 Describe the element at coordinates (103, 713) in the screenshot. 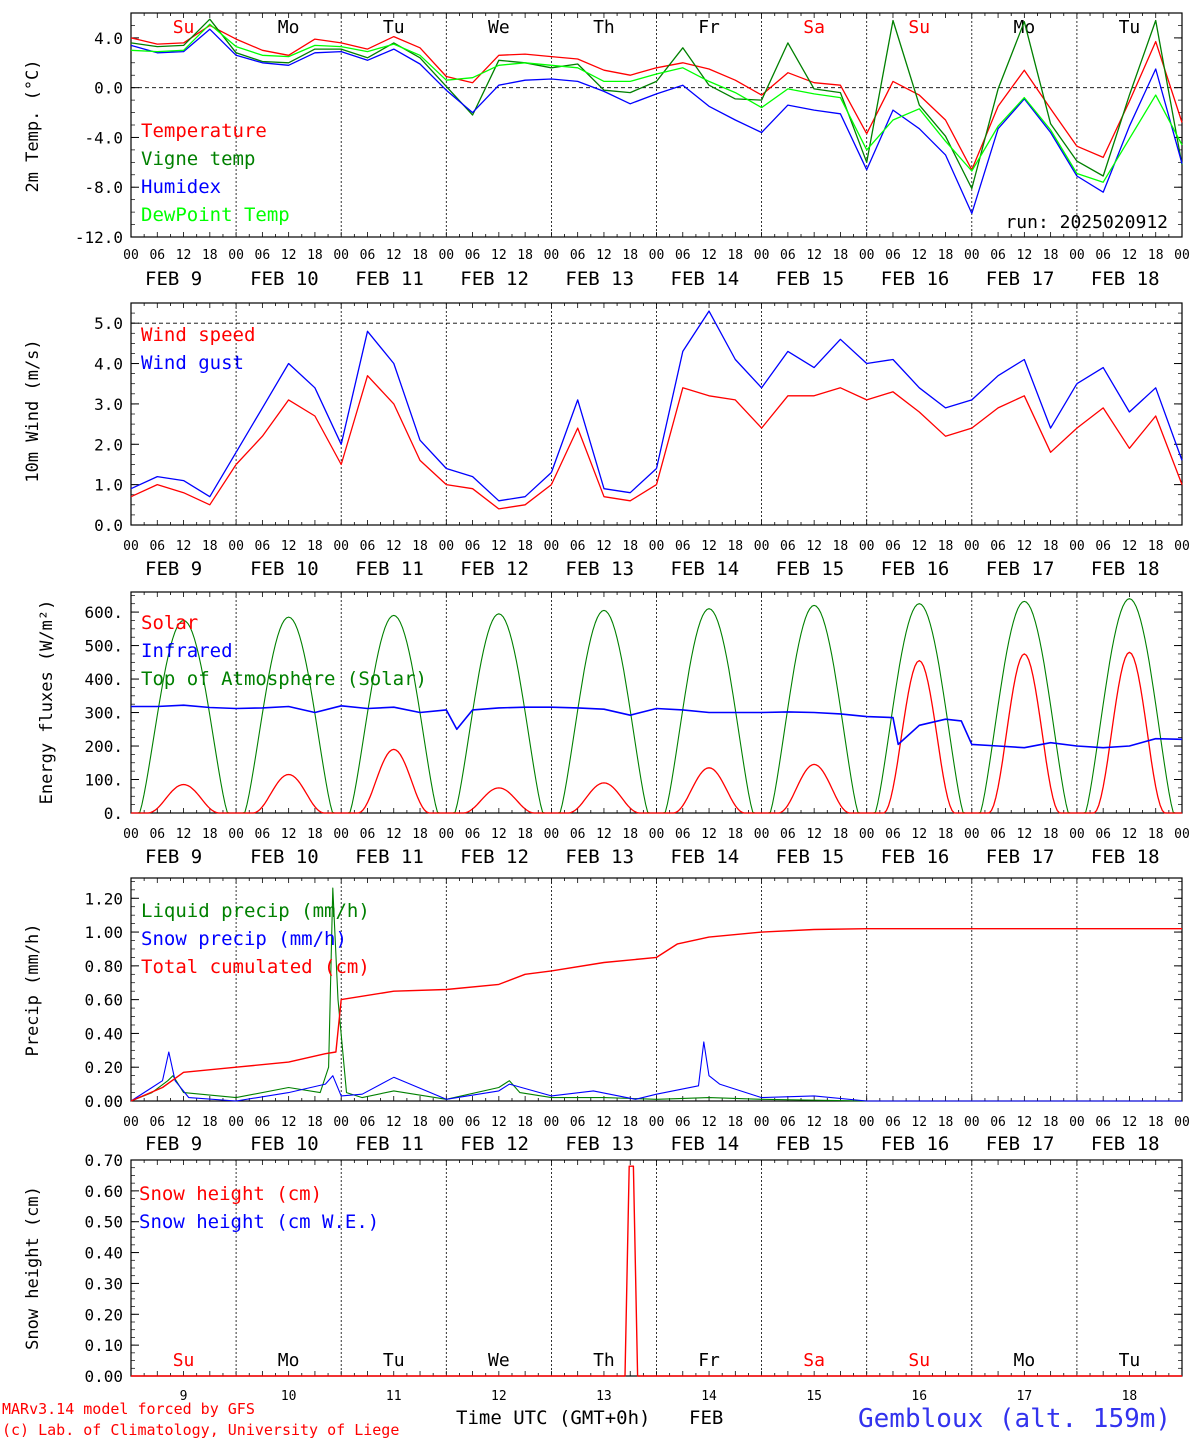

I see `y-tick-label: 300.` at that location.